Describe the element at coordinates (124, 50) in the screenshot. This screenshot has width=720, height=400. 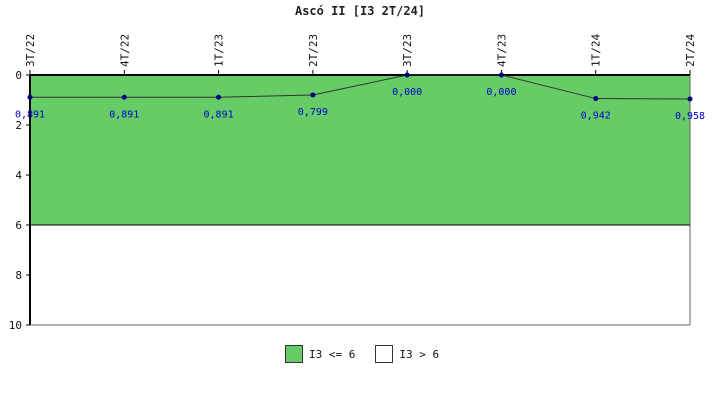
I see `x-tick-label: 4T/22` at that location.